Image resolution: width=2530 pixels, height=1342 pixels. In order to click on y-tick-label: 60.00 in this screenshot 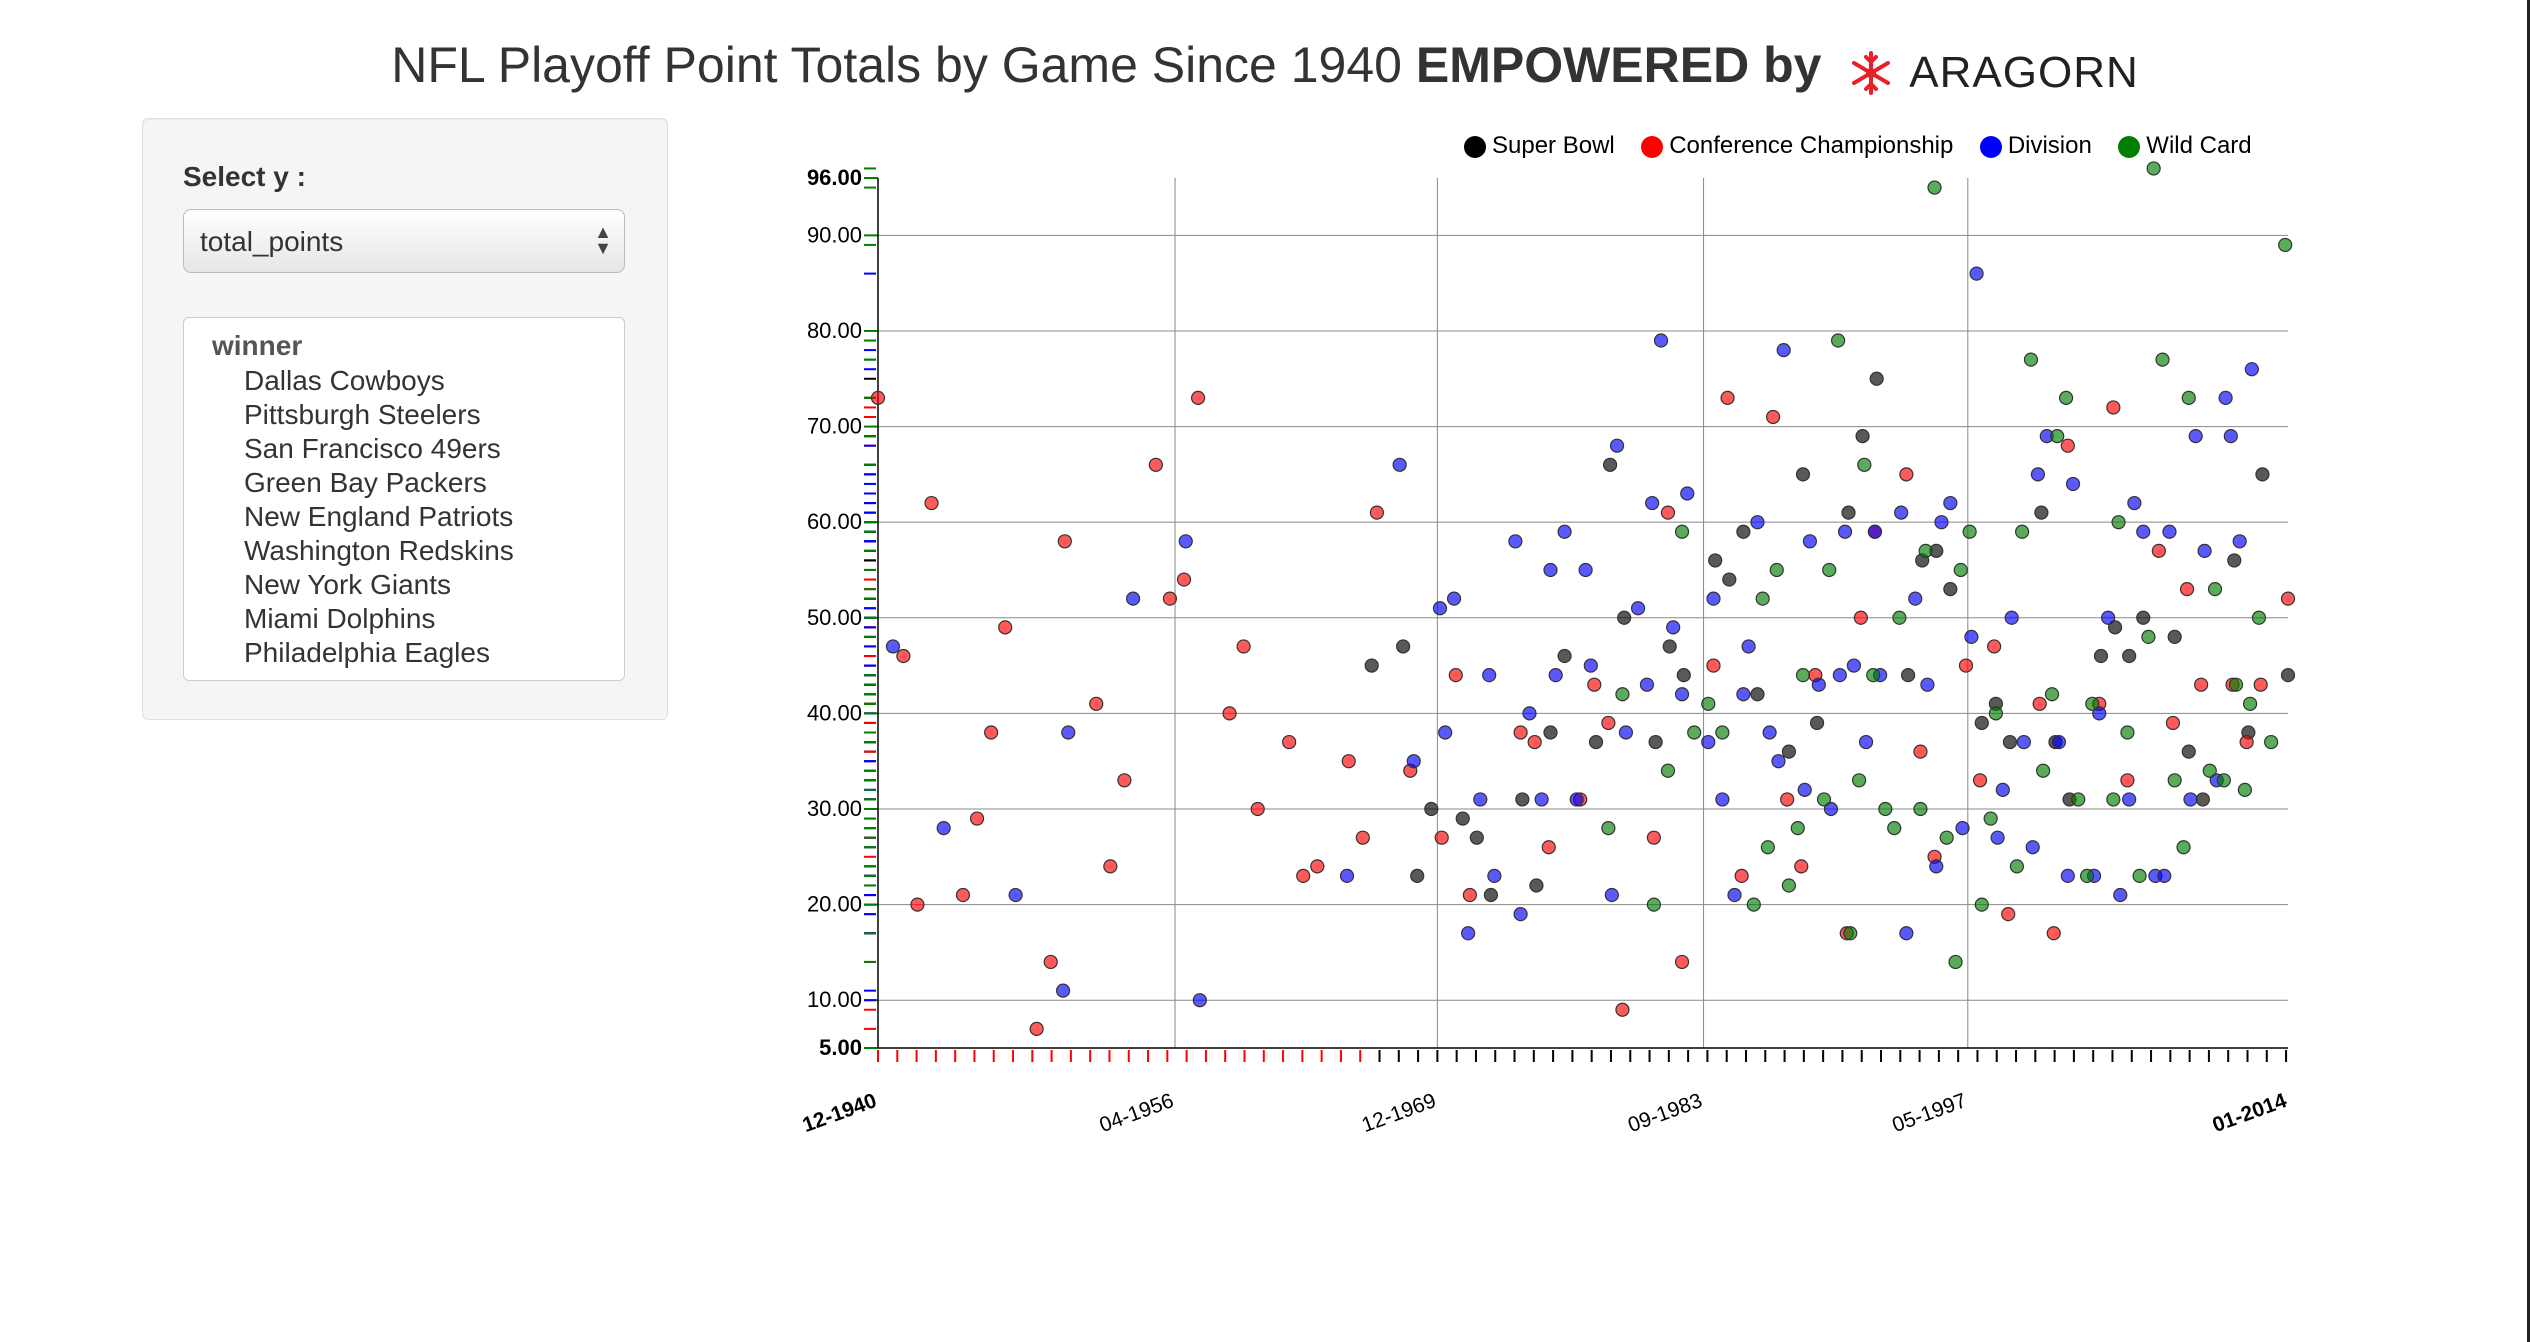, I will do `click(834, 521)`.